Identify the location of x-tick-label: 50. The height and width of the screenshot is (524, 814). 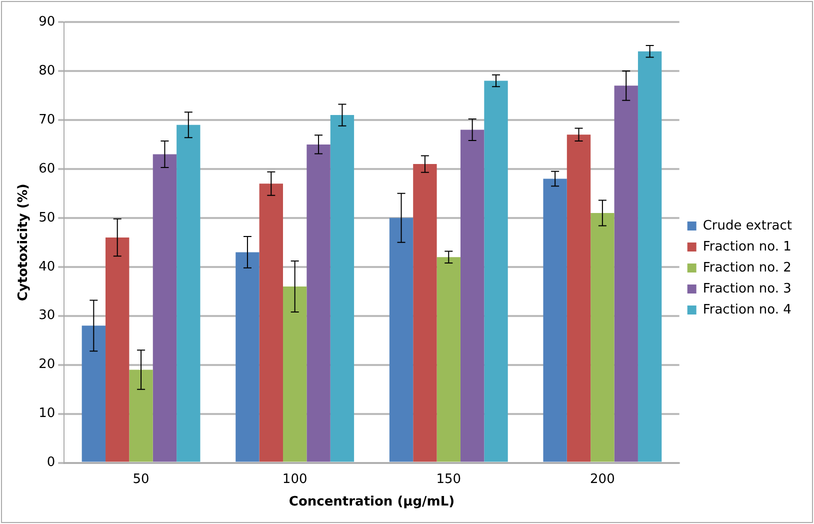
(141, 479).